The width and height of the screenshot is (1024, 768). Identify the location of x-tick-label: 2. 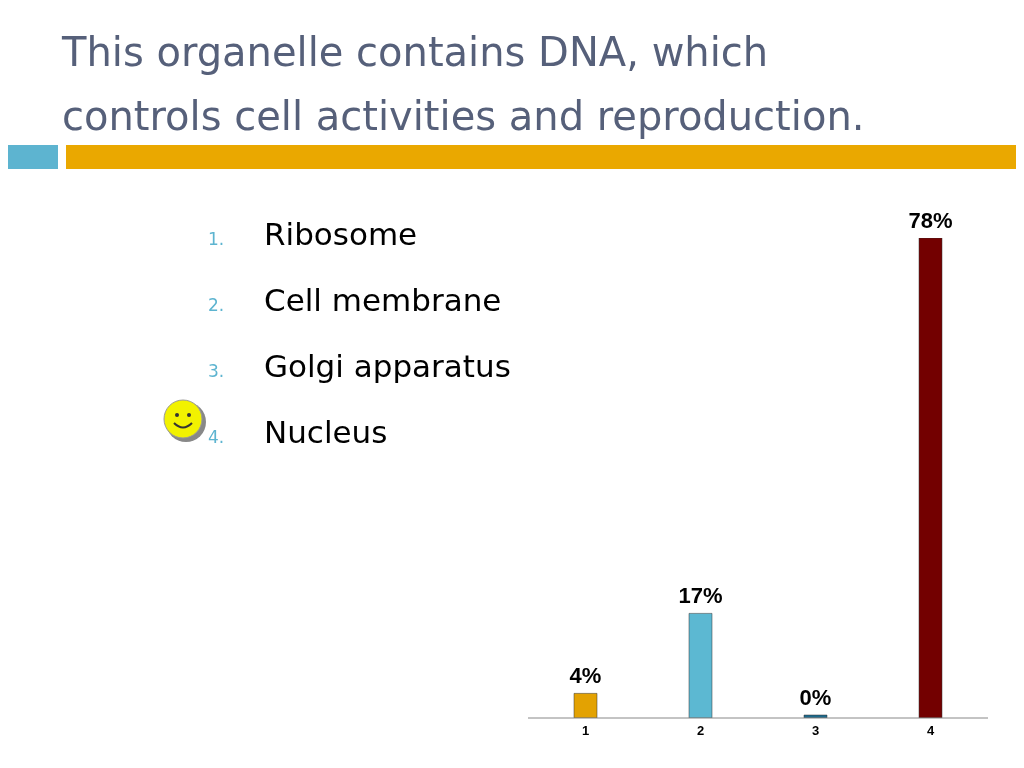
(700, 731).